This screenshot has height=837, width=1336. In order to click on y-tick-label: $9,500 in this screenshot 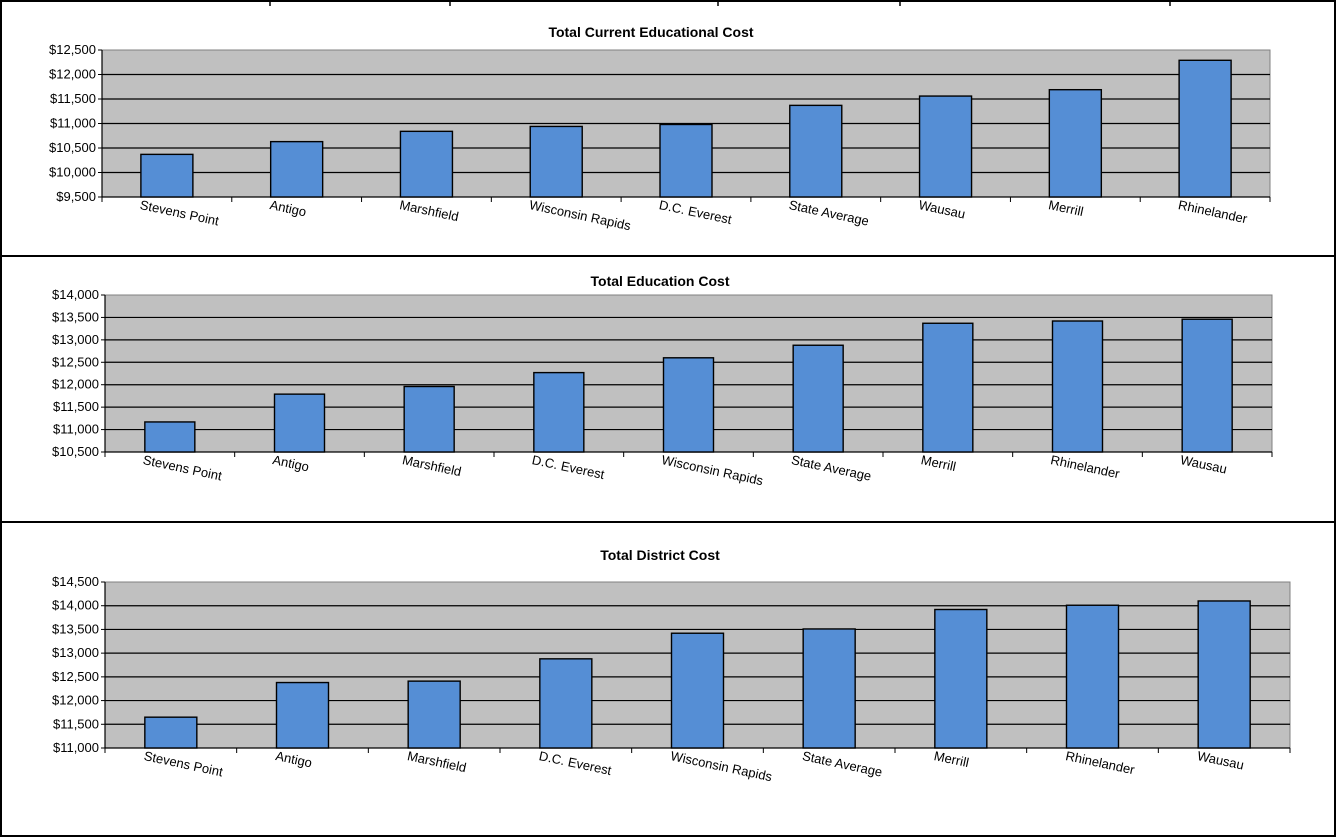, I will do `click(76, 196)`.